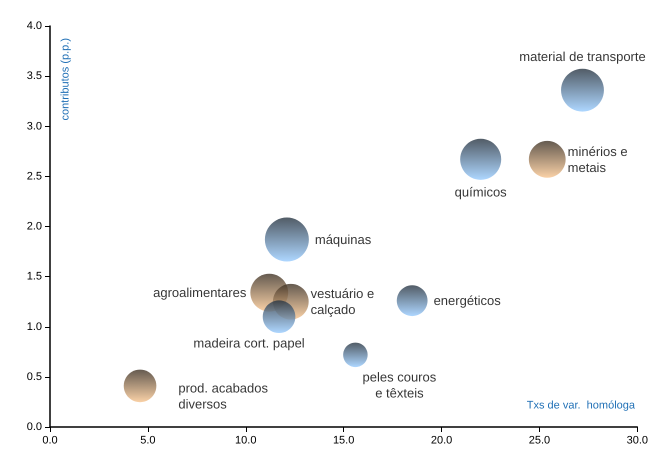 The height and width of the screenshot is (457, 659). Describe the element at coordinates (539, 440) in the screenshot. I see `x-tick-label: 25.0` at that location.